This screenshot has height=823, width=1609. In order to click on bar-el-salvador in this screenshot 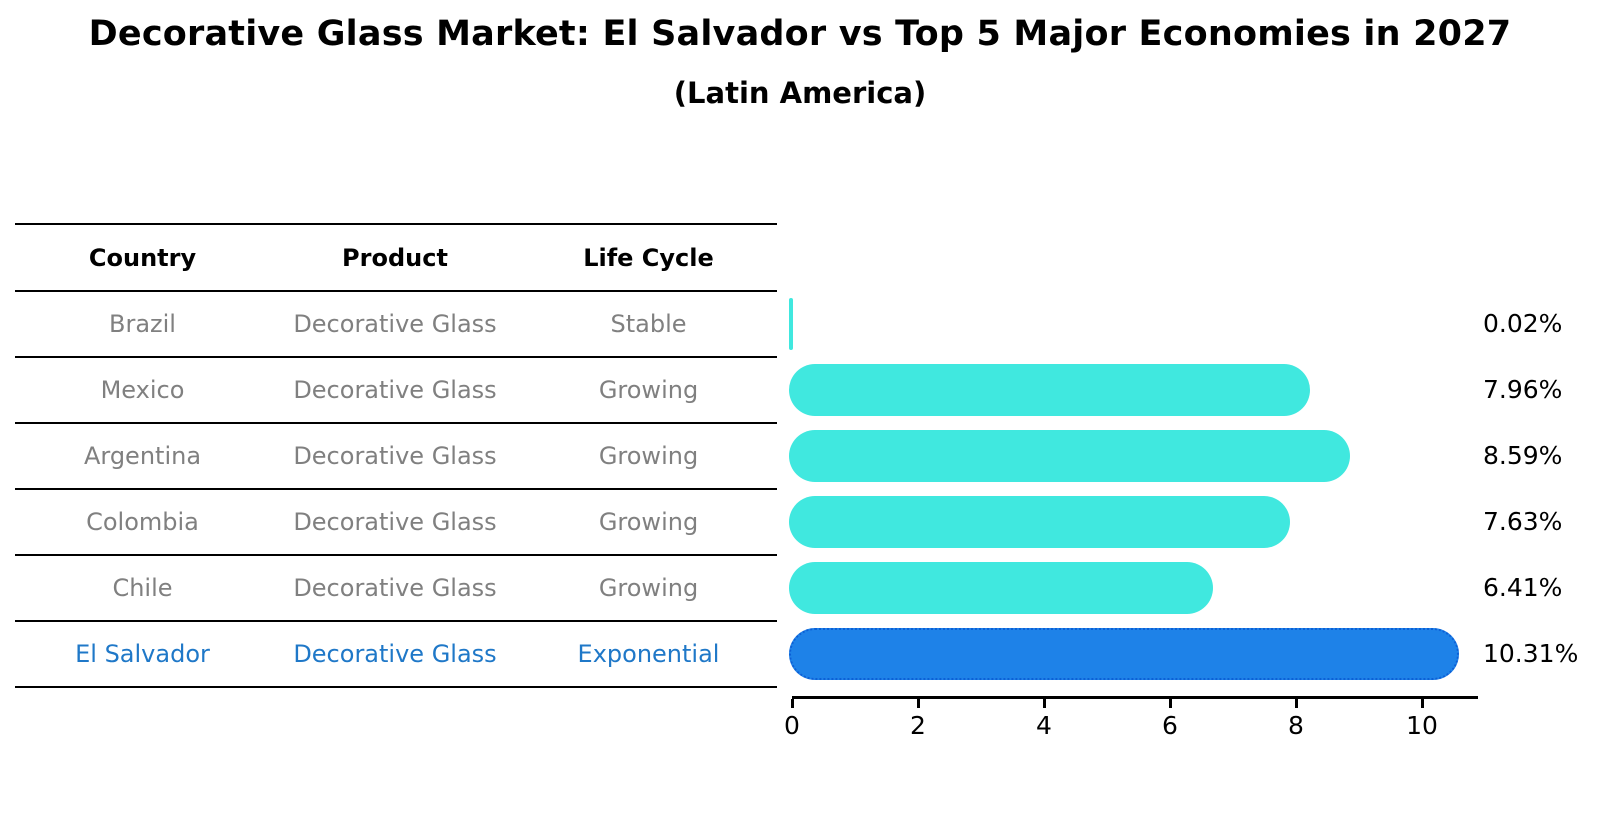, I will do `click(1124, 654)`.